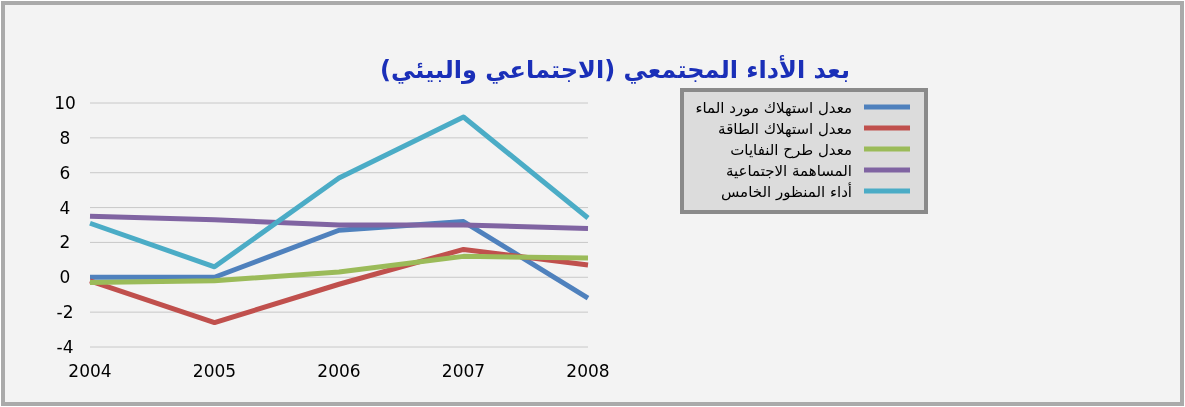 Image resolution: width=1185 pixels, height=407 pixels. I want to click on legend-label: معدل طرح النفايات, so click(791, 150).